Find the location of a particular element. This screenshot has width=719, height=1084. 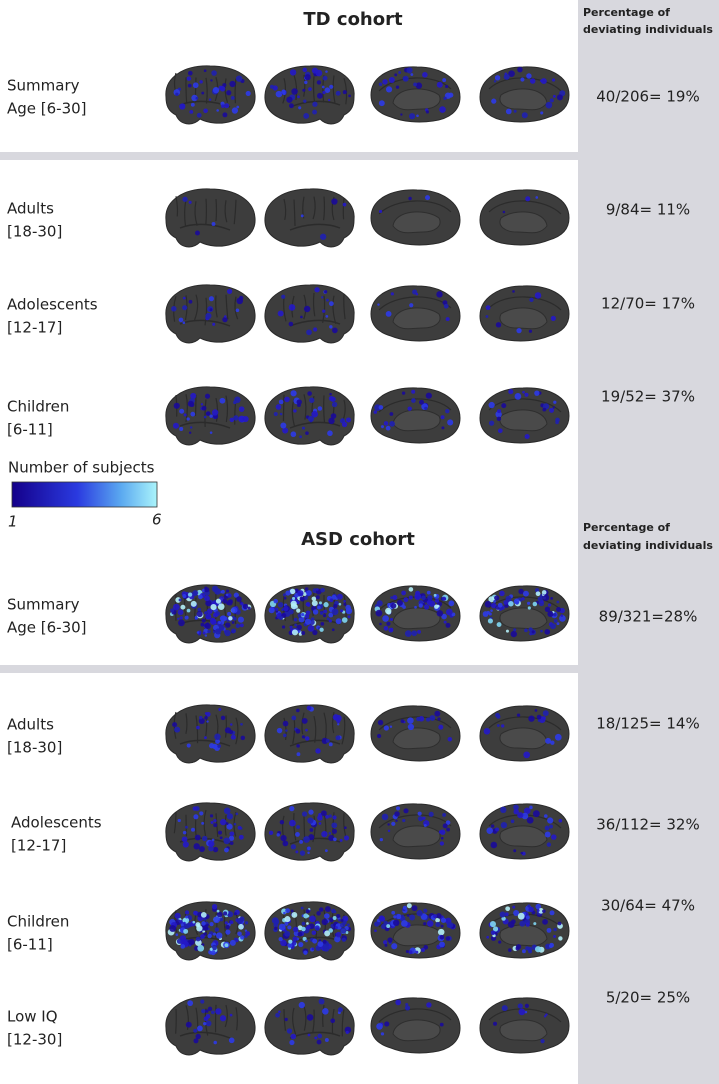

separator is located at coordinates (289, 156).